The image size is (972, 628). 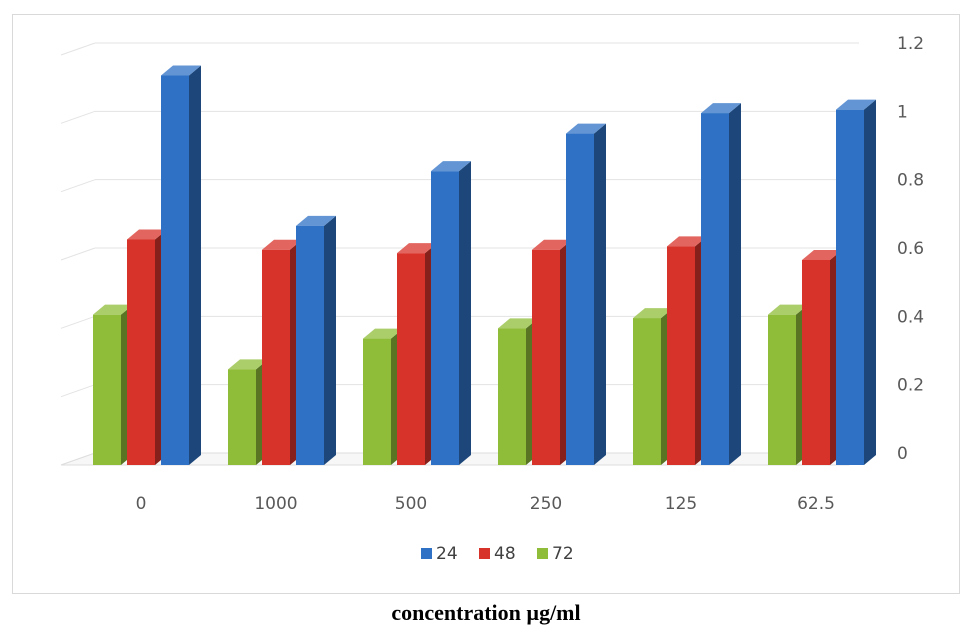 I want to click on x-axis-title: concentration µg/ml, so click(x=486, y=612).